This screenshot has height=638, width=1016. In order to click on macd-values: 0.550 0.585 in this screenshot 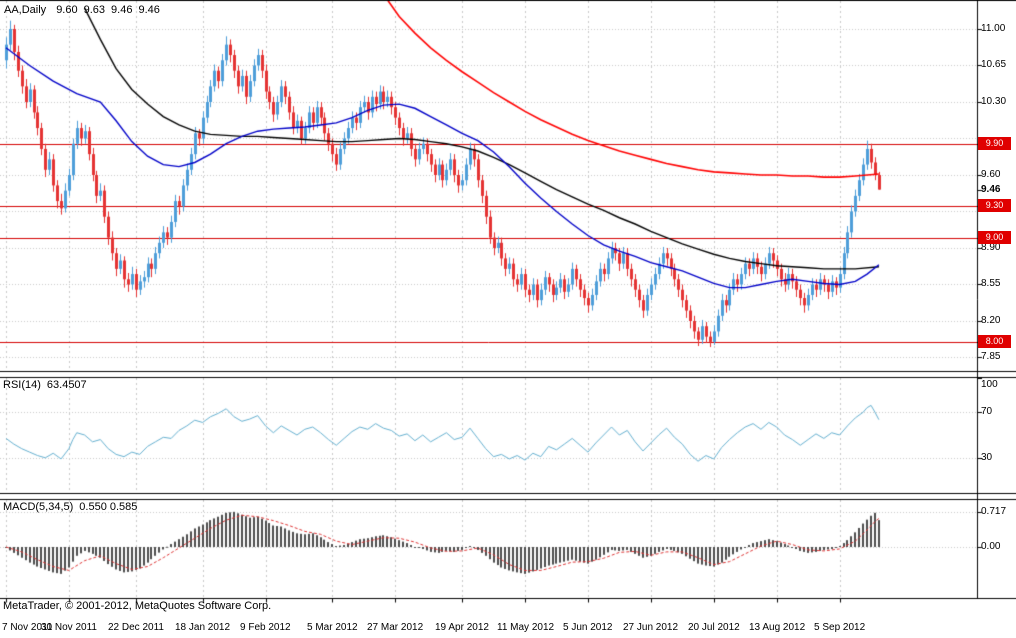, I will do `click(108, 507)`.